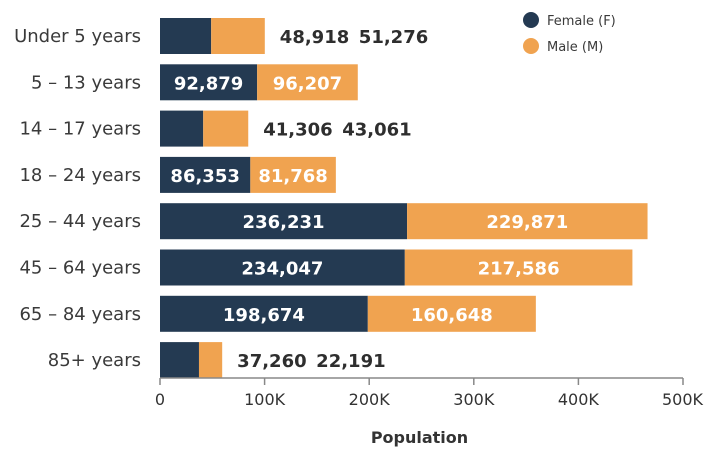 The height and width of the screenshot is (453, 705). Describe the element at coordinates (80, 268) in the screenshot. I see `category-label: 45 – 64 years` at that location.